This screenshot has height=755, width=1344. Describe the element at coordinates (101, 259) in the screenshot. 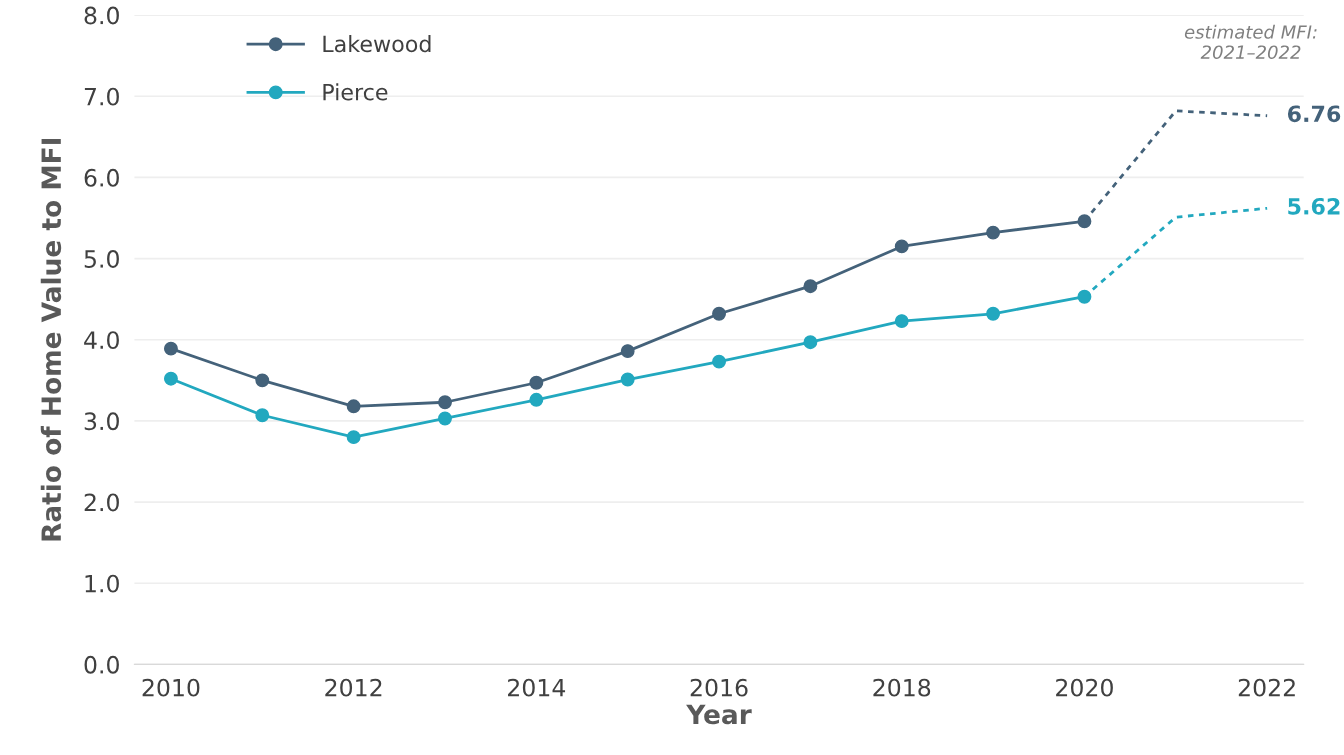

I see `y-tick-label: 5.0` at that location.